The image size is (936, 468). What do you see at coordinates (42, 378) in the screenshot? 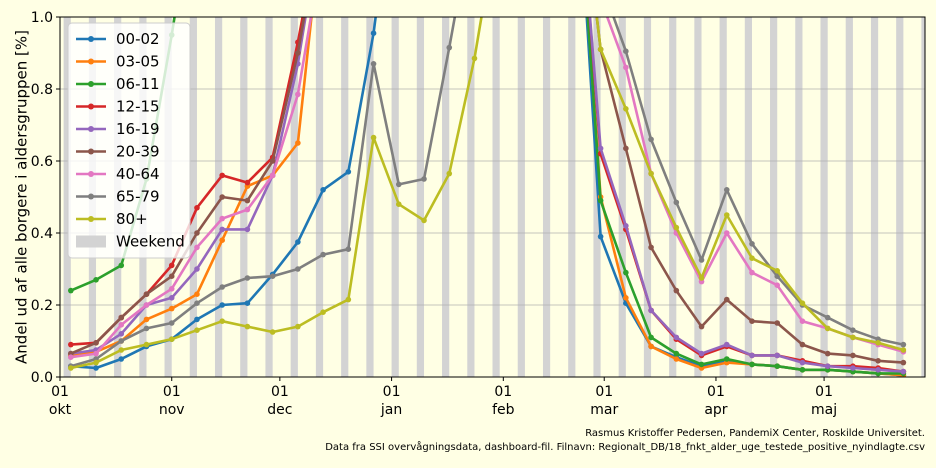
I see `y-tick-label: 0.0` at bounding box center [42, 378].